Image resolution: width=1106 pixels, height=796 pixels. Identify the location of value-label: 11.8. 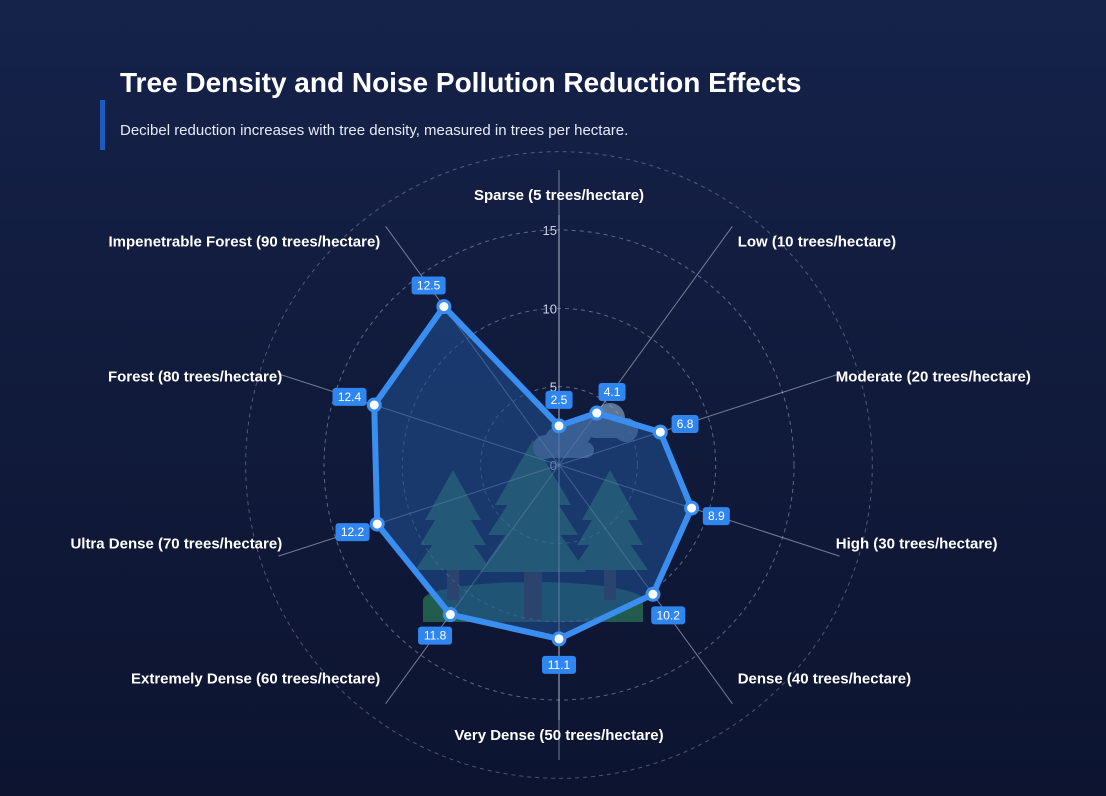
(435, 636).